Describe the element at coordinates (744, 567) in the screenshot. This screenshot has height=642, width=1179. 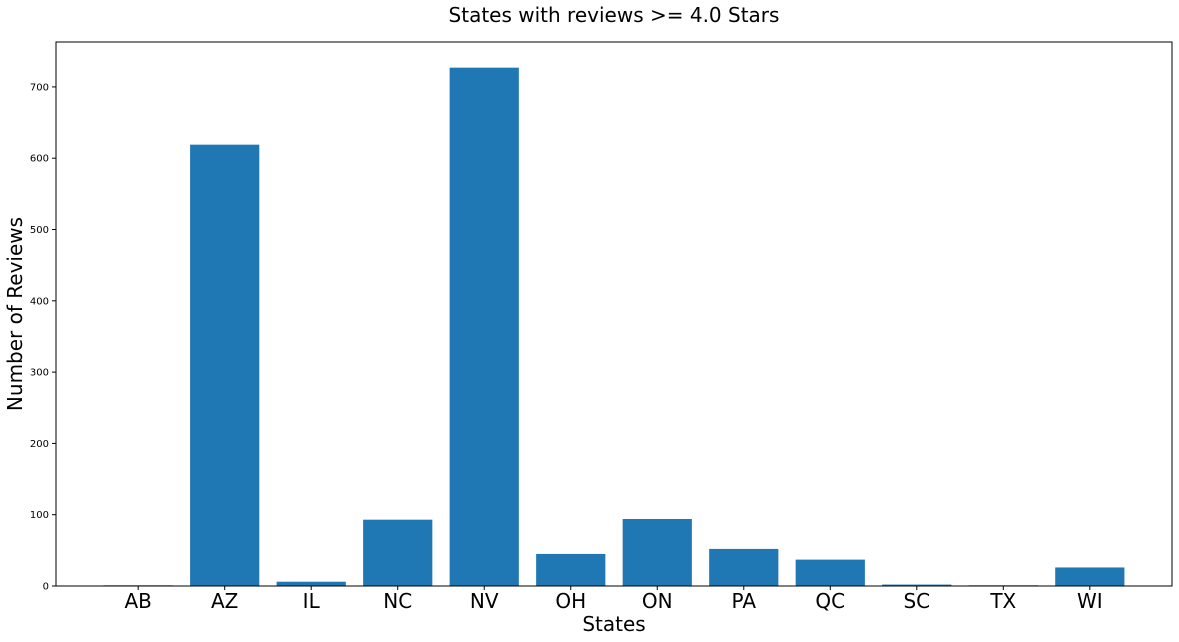
I see `bar-pa` at that location.